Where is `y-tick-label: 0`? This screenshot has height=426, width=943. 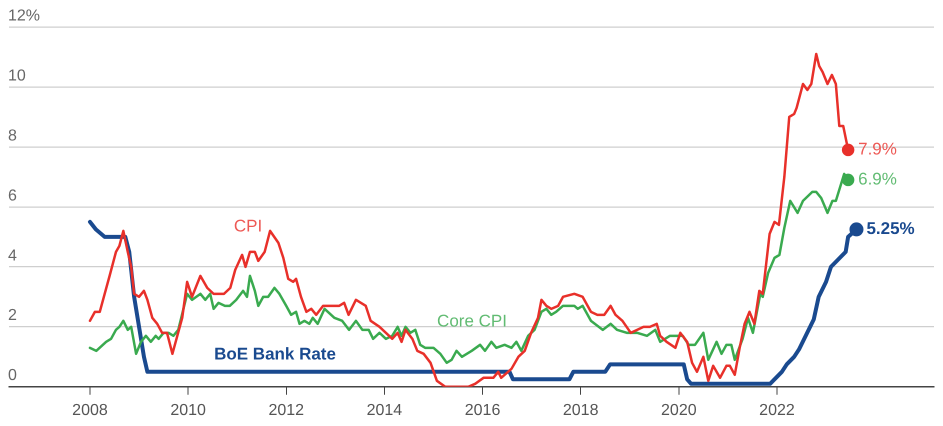
y-tick-label: 0 is located at coordinates (12, 375).